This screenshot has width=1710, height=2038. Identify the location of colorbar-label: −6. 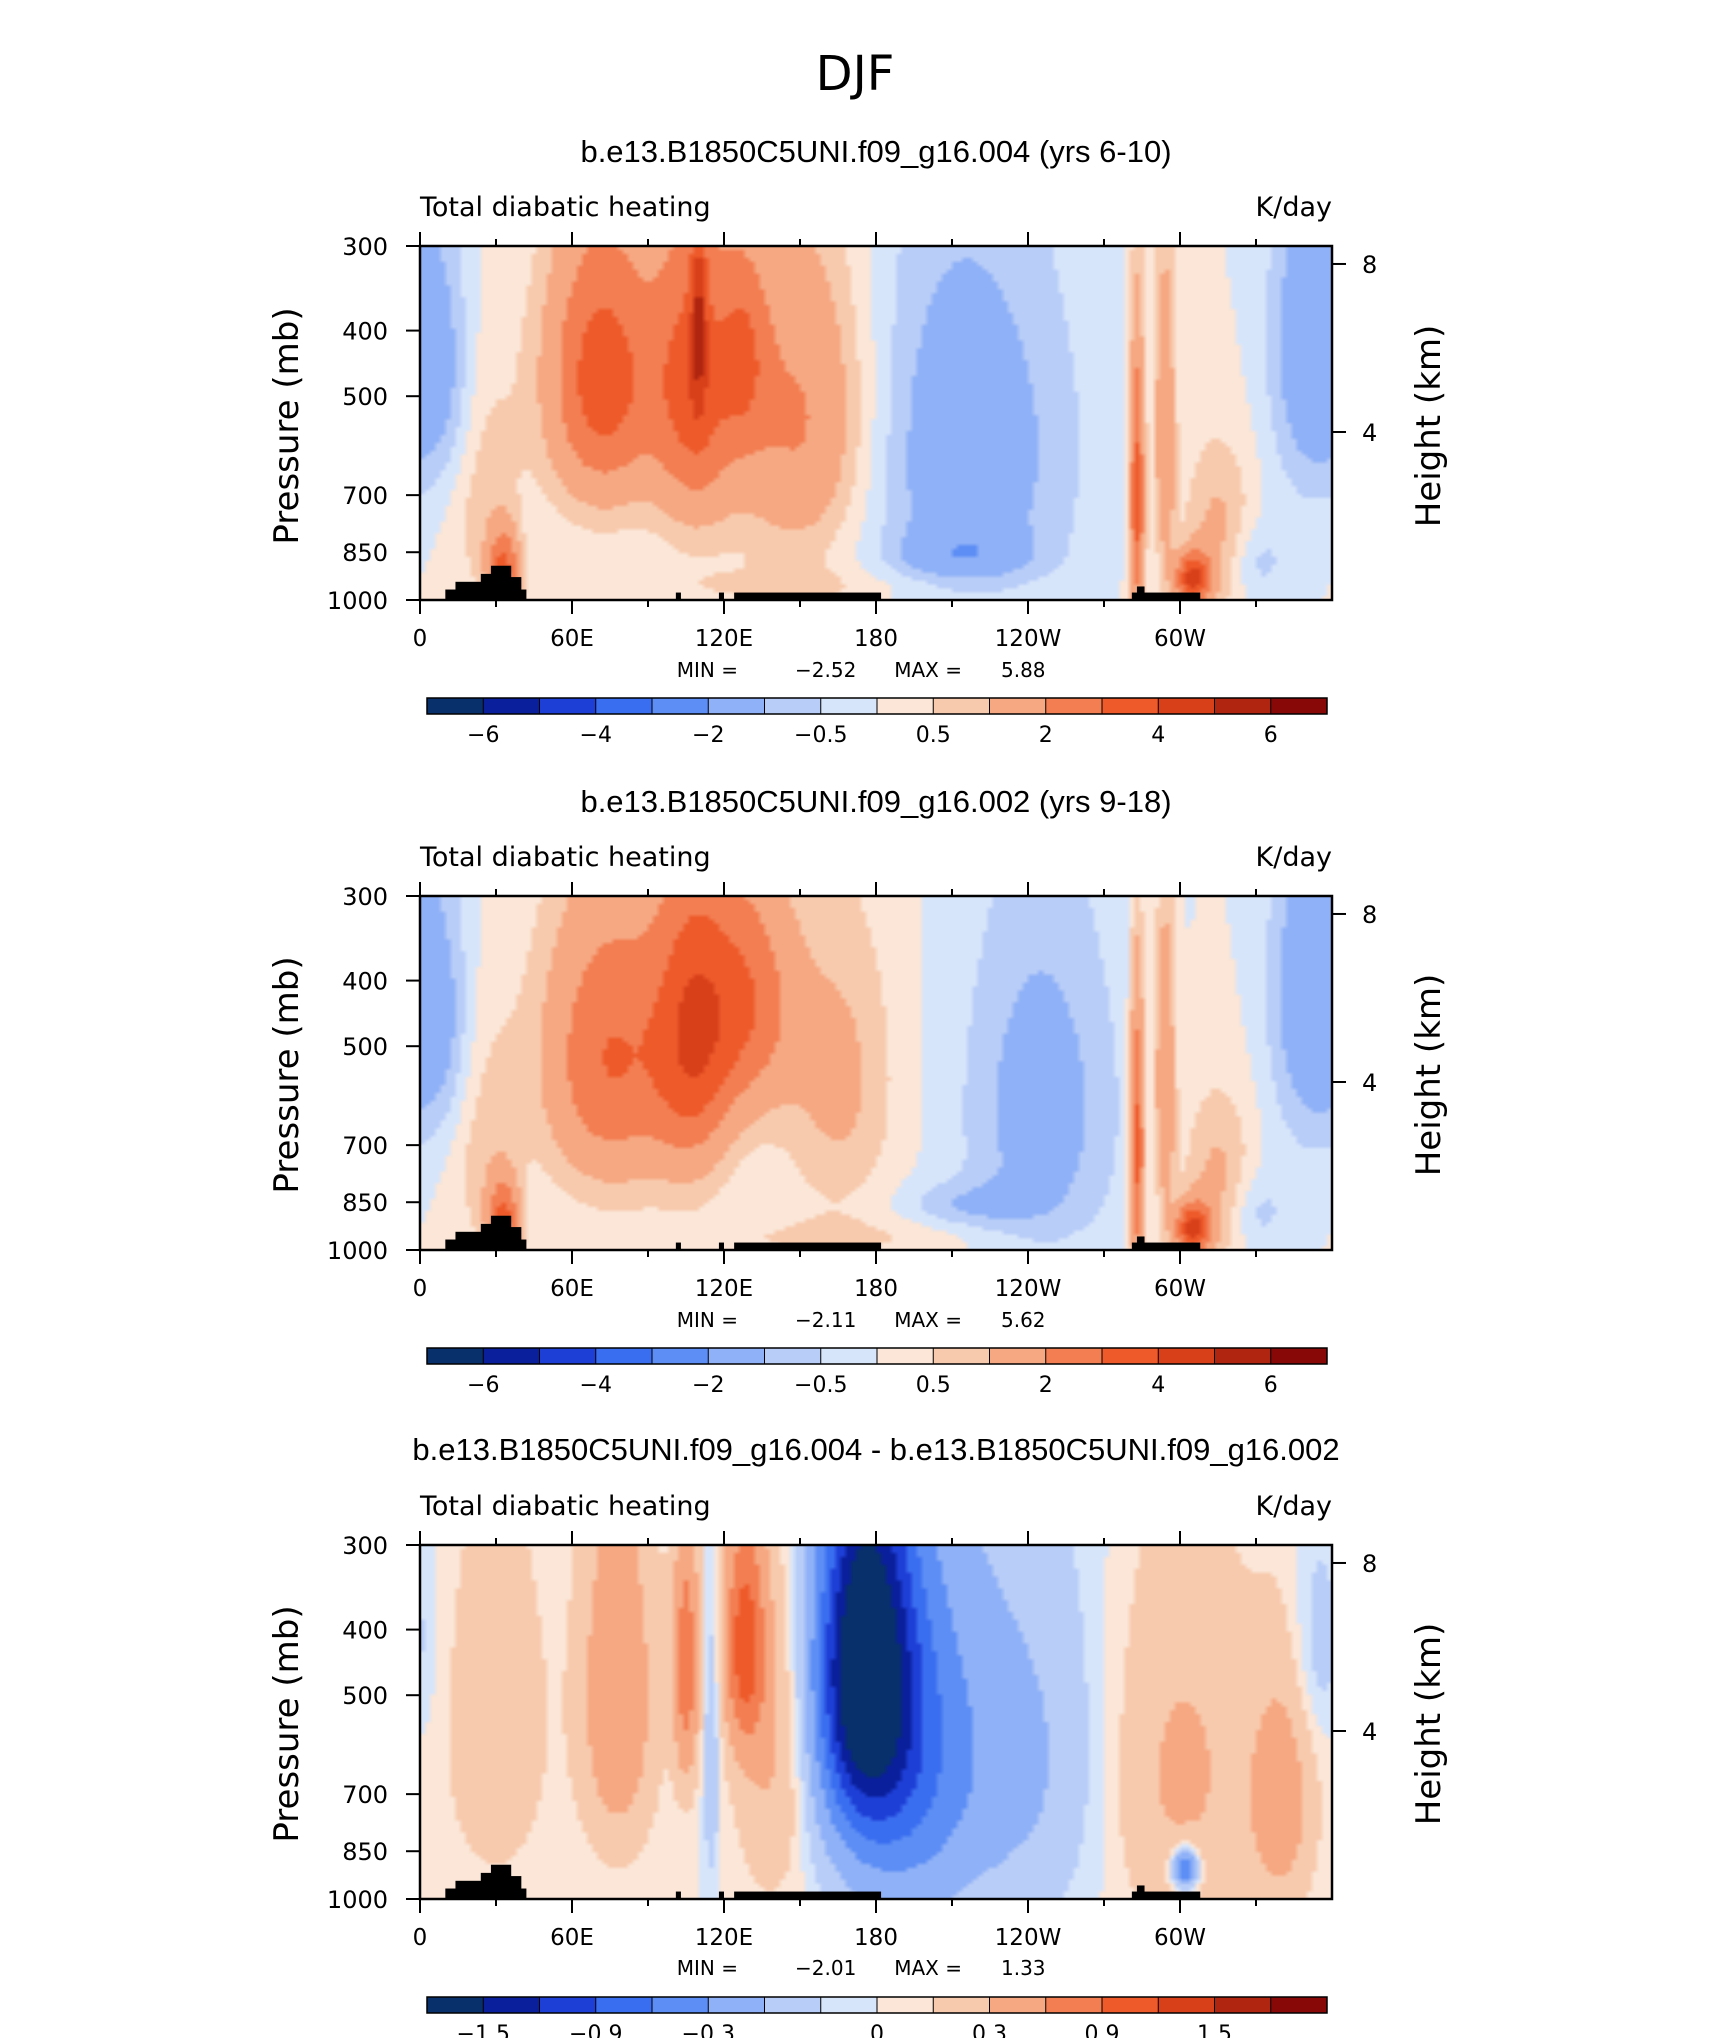
(483, 1385).